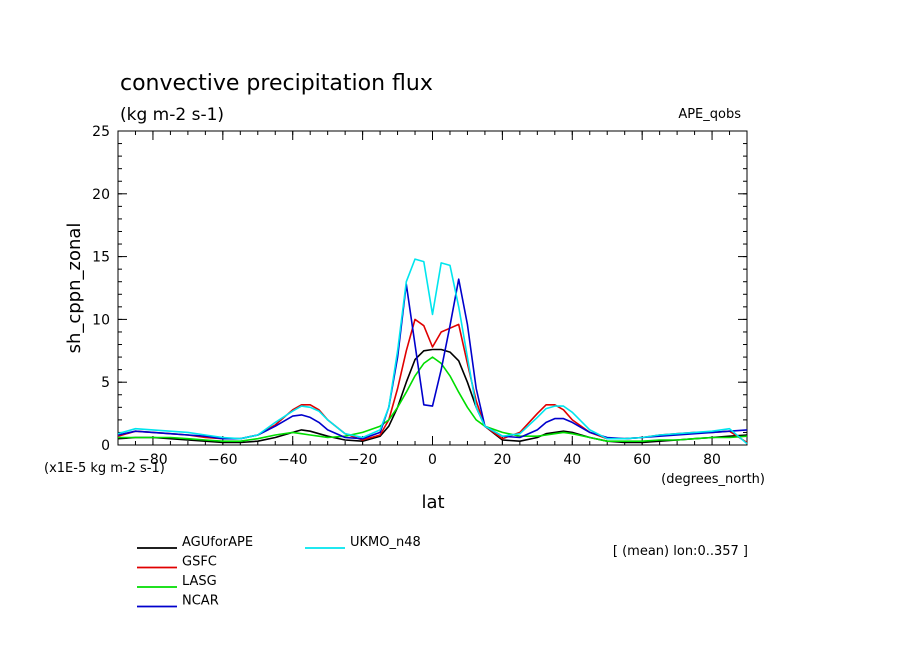  Describe the element at coordinates (363, 460) in the screenshot. I see `x-tick-label: −20` at that location.